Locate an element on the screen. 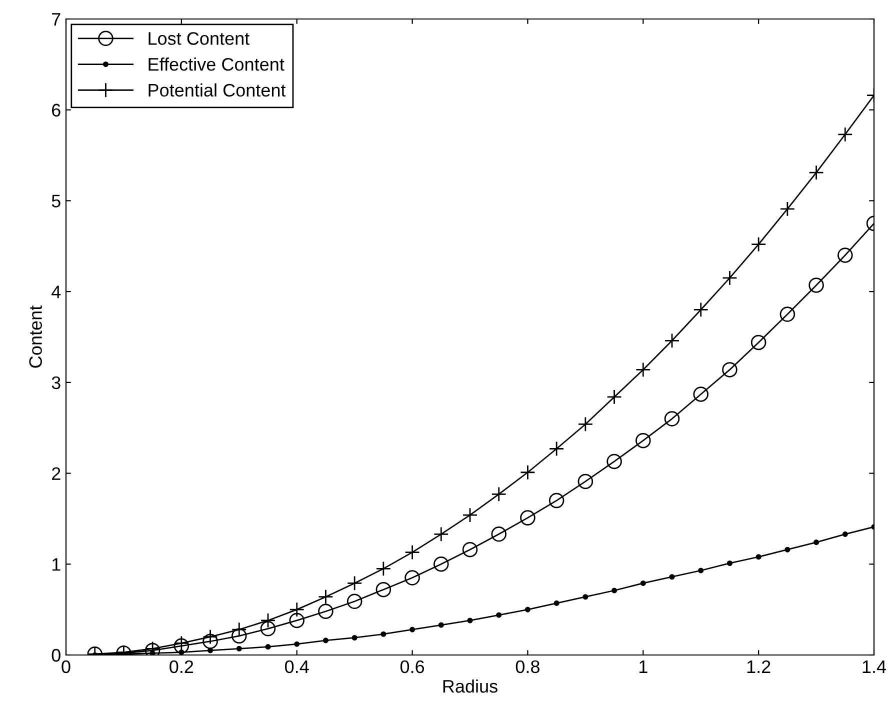 The image size is (891, 714). y-axis-title: Content is located at coordinates (35, 337).